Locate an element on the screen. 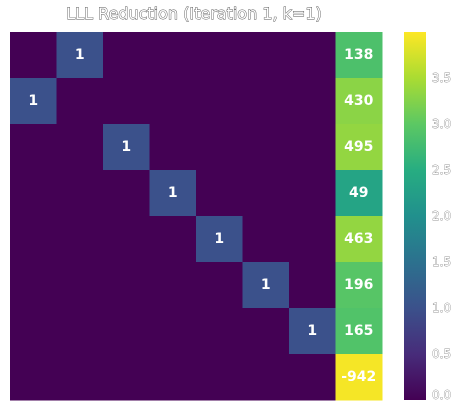 The image size is (451, 420). colorbar is located at coordinates (415, 216).